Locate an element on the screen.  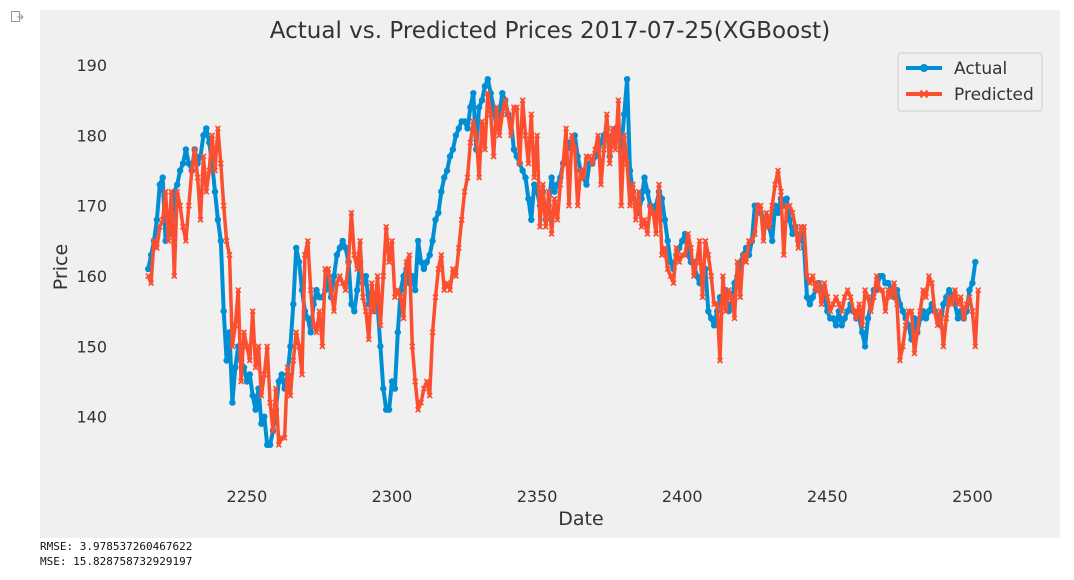
output-icon is located at coordinates (17, 17).